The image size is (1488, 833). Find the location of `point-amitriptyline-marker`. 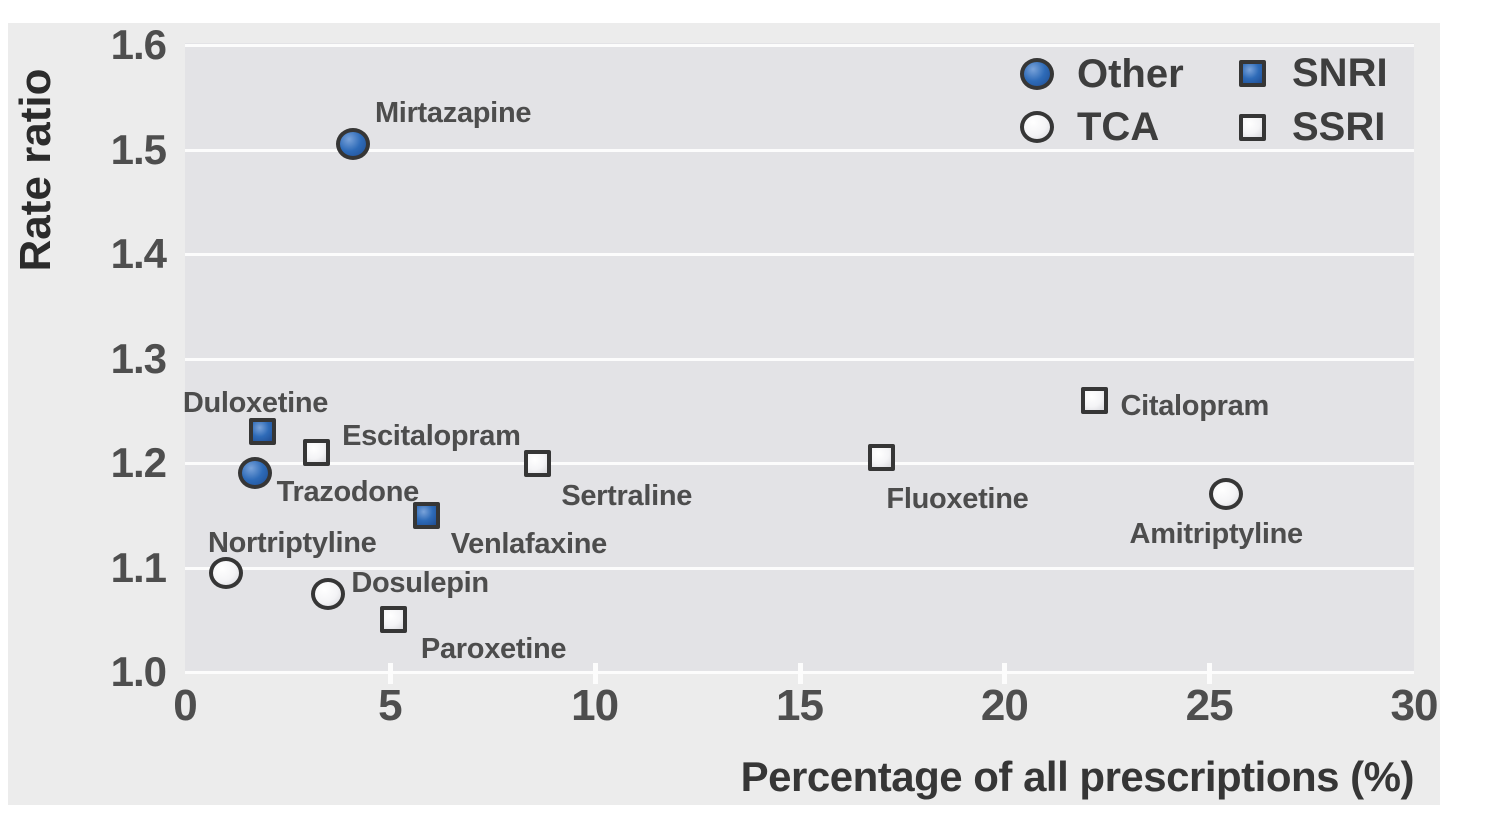

point-amitriptyline-marker is located at coordinates (1225, 494).